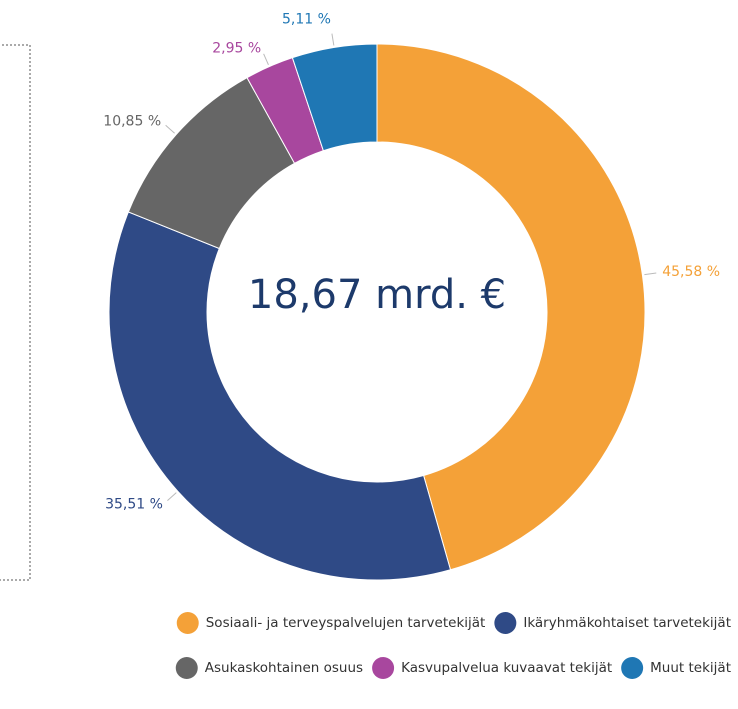  I want to click on value-label: 5,11 %, so click(306, 20).